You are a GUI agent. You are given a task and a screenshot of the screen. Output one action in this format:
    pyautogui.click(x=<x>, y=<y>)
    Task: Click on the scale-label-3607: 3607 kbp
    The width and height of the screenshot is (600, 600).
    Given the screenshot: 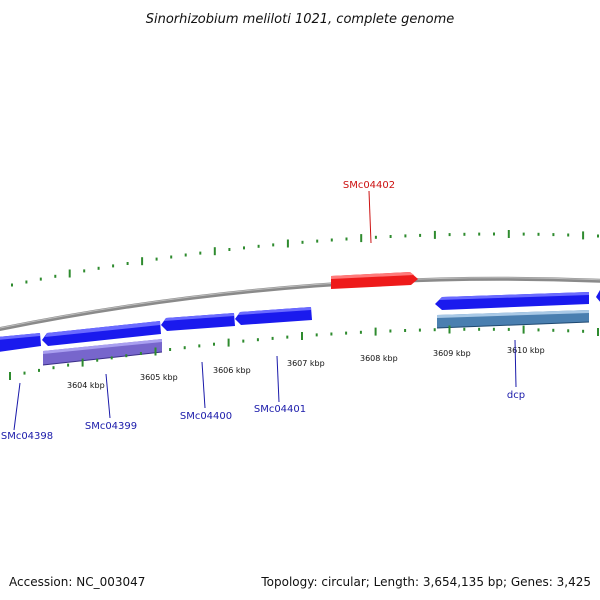 What is the action you would take?
    pyautogui.click(x=306, y=363)
    